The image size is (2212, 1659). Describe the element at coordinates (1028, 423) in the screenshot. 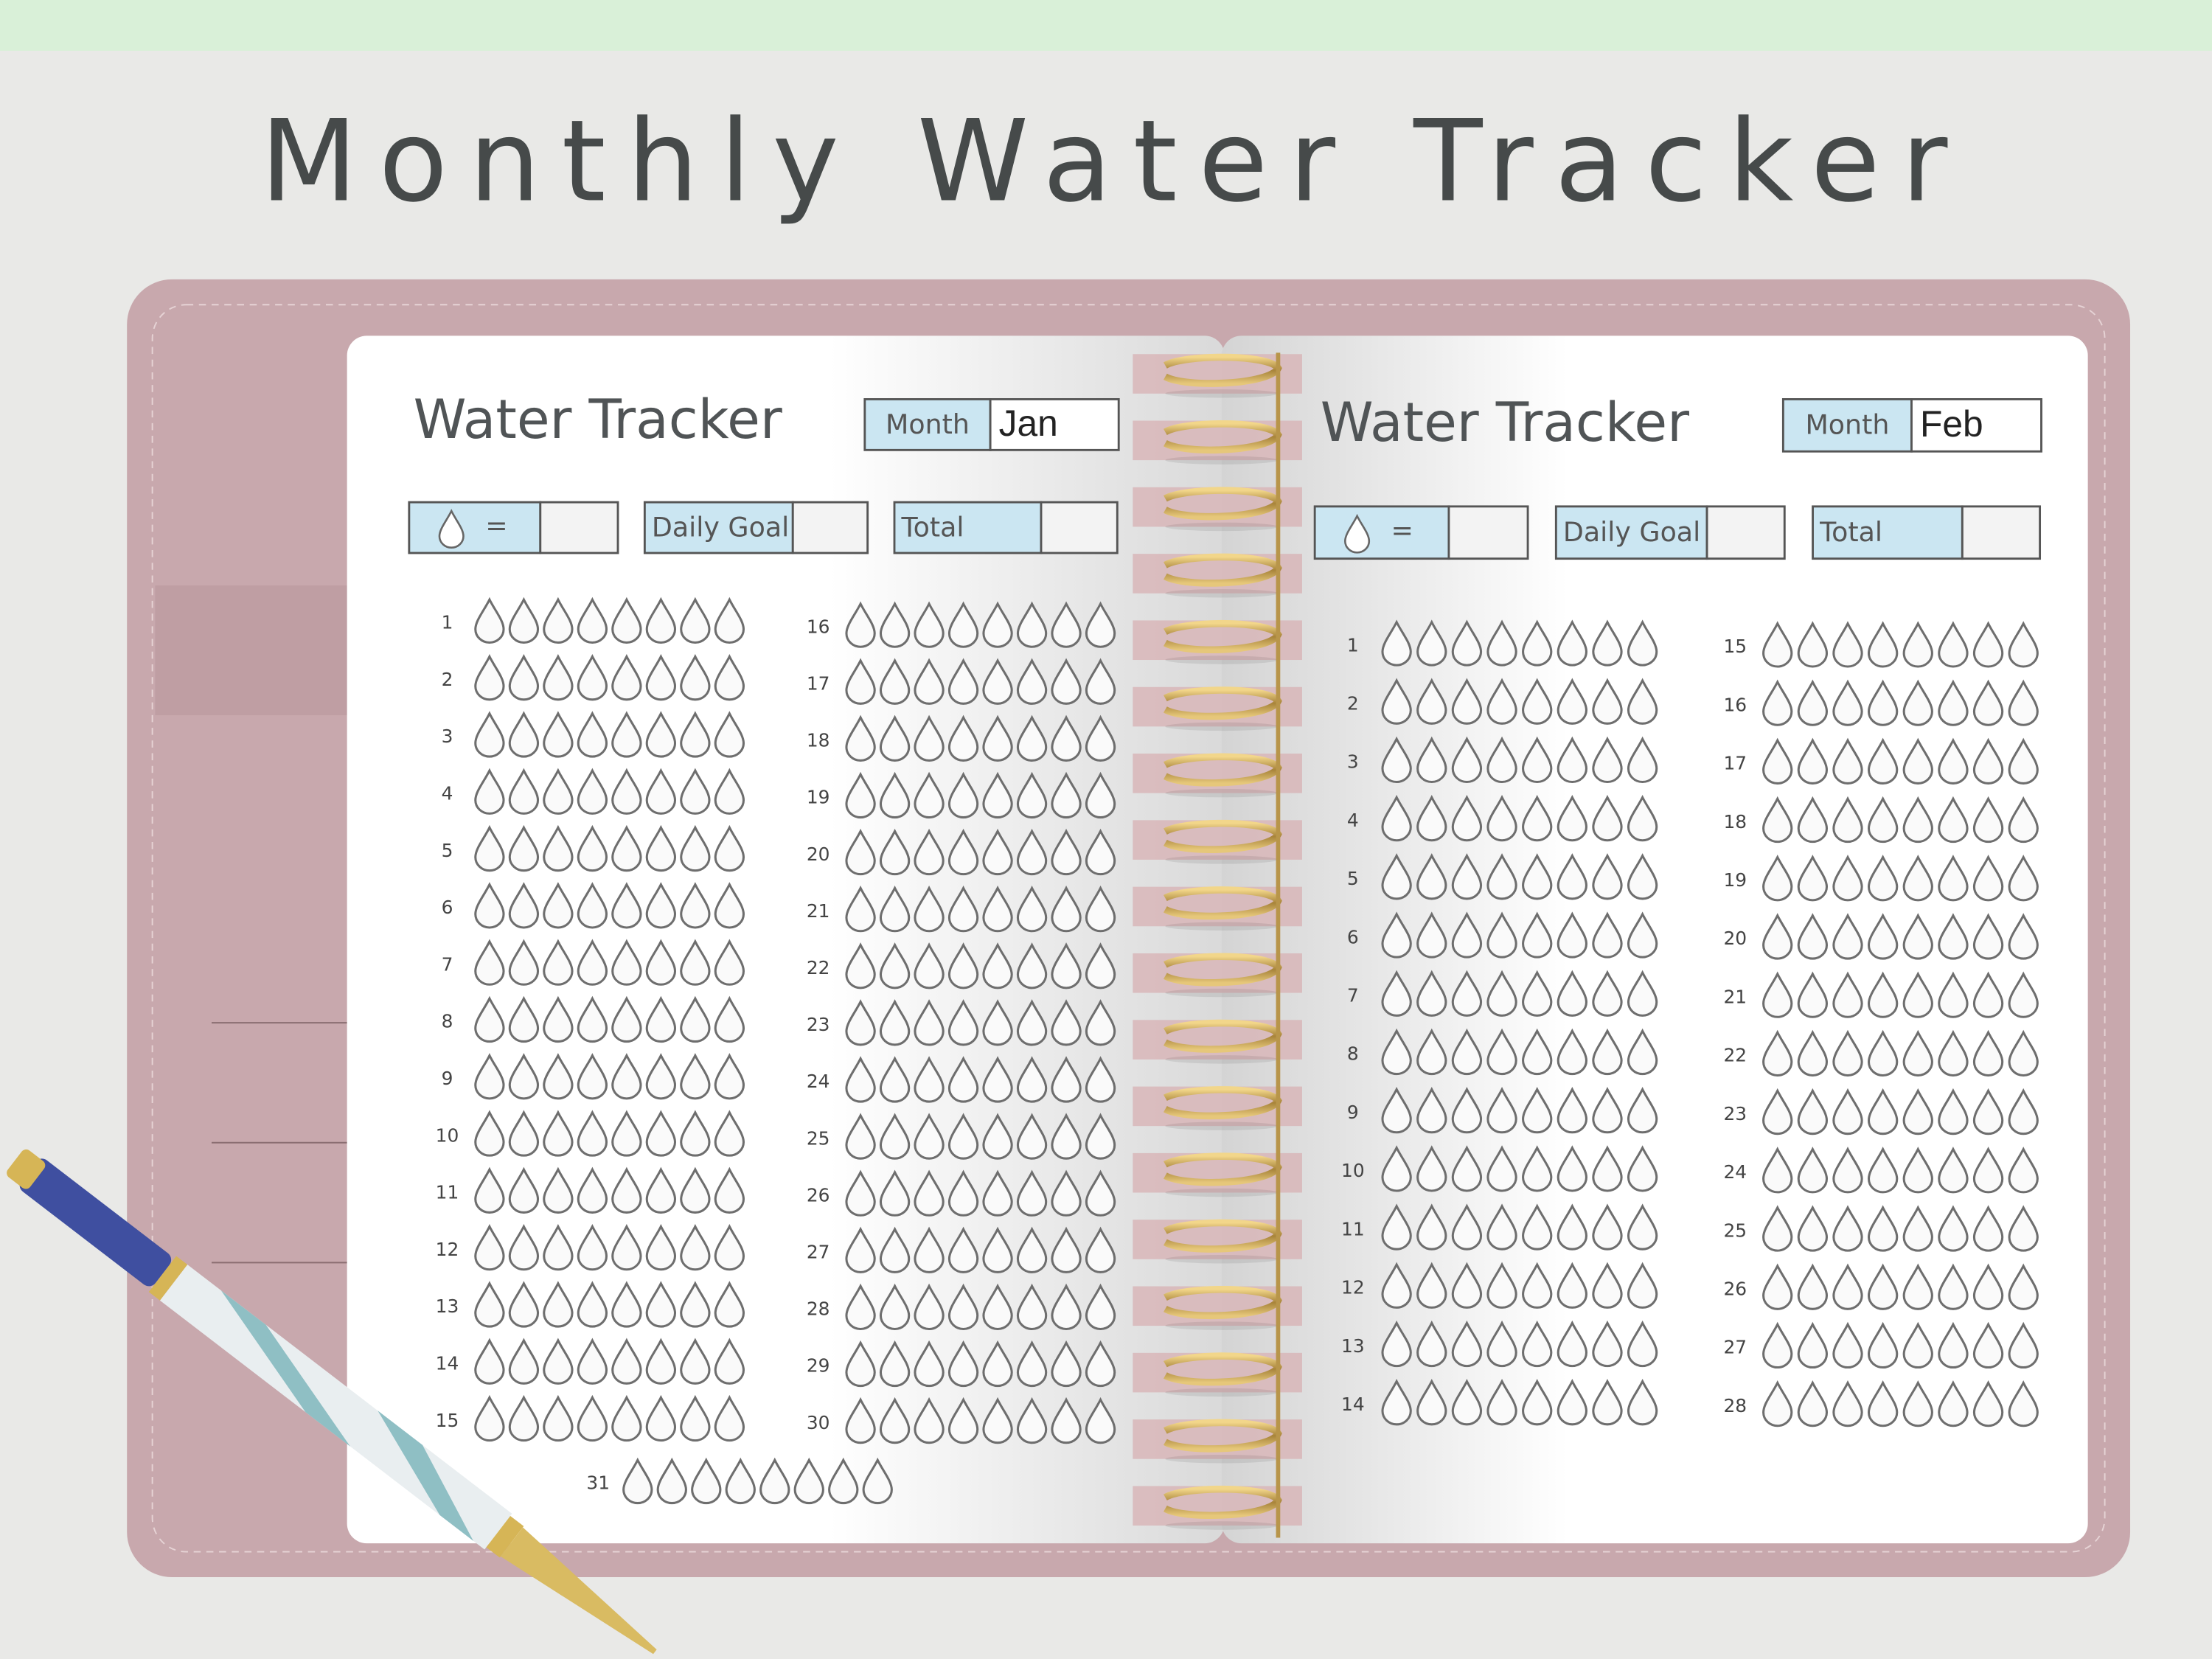

I see `month-value: Jan` at that location.